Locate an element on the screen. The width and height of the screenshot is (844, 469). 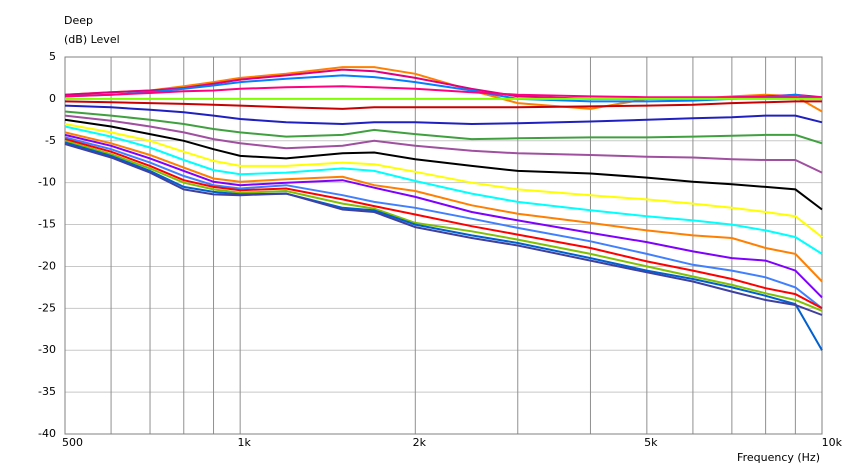
x-tick-label: 1k is located at coordinates (244, 442).